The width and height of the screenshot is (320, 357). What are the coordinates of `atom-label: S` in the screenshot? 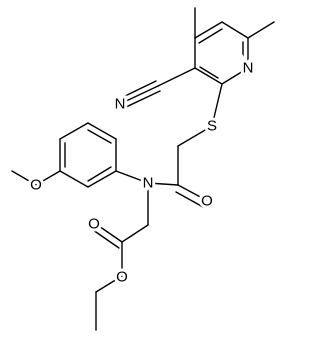 It's located at (212, 126).